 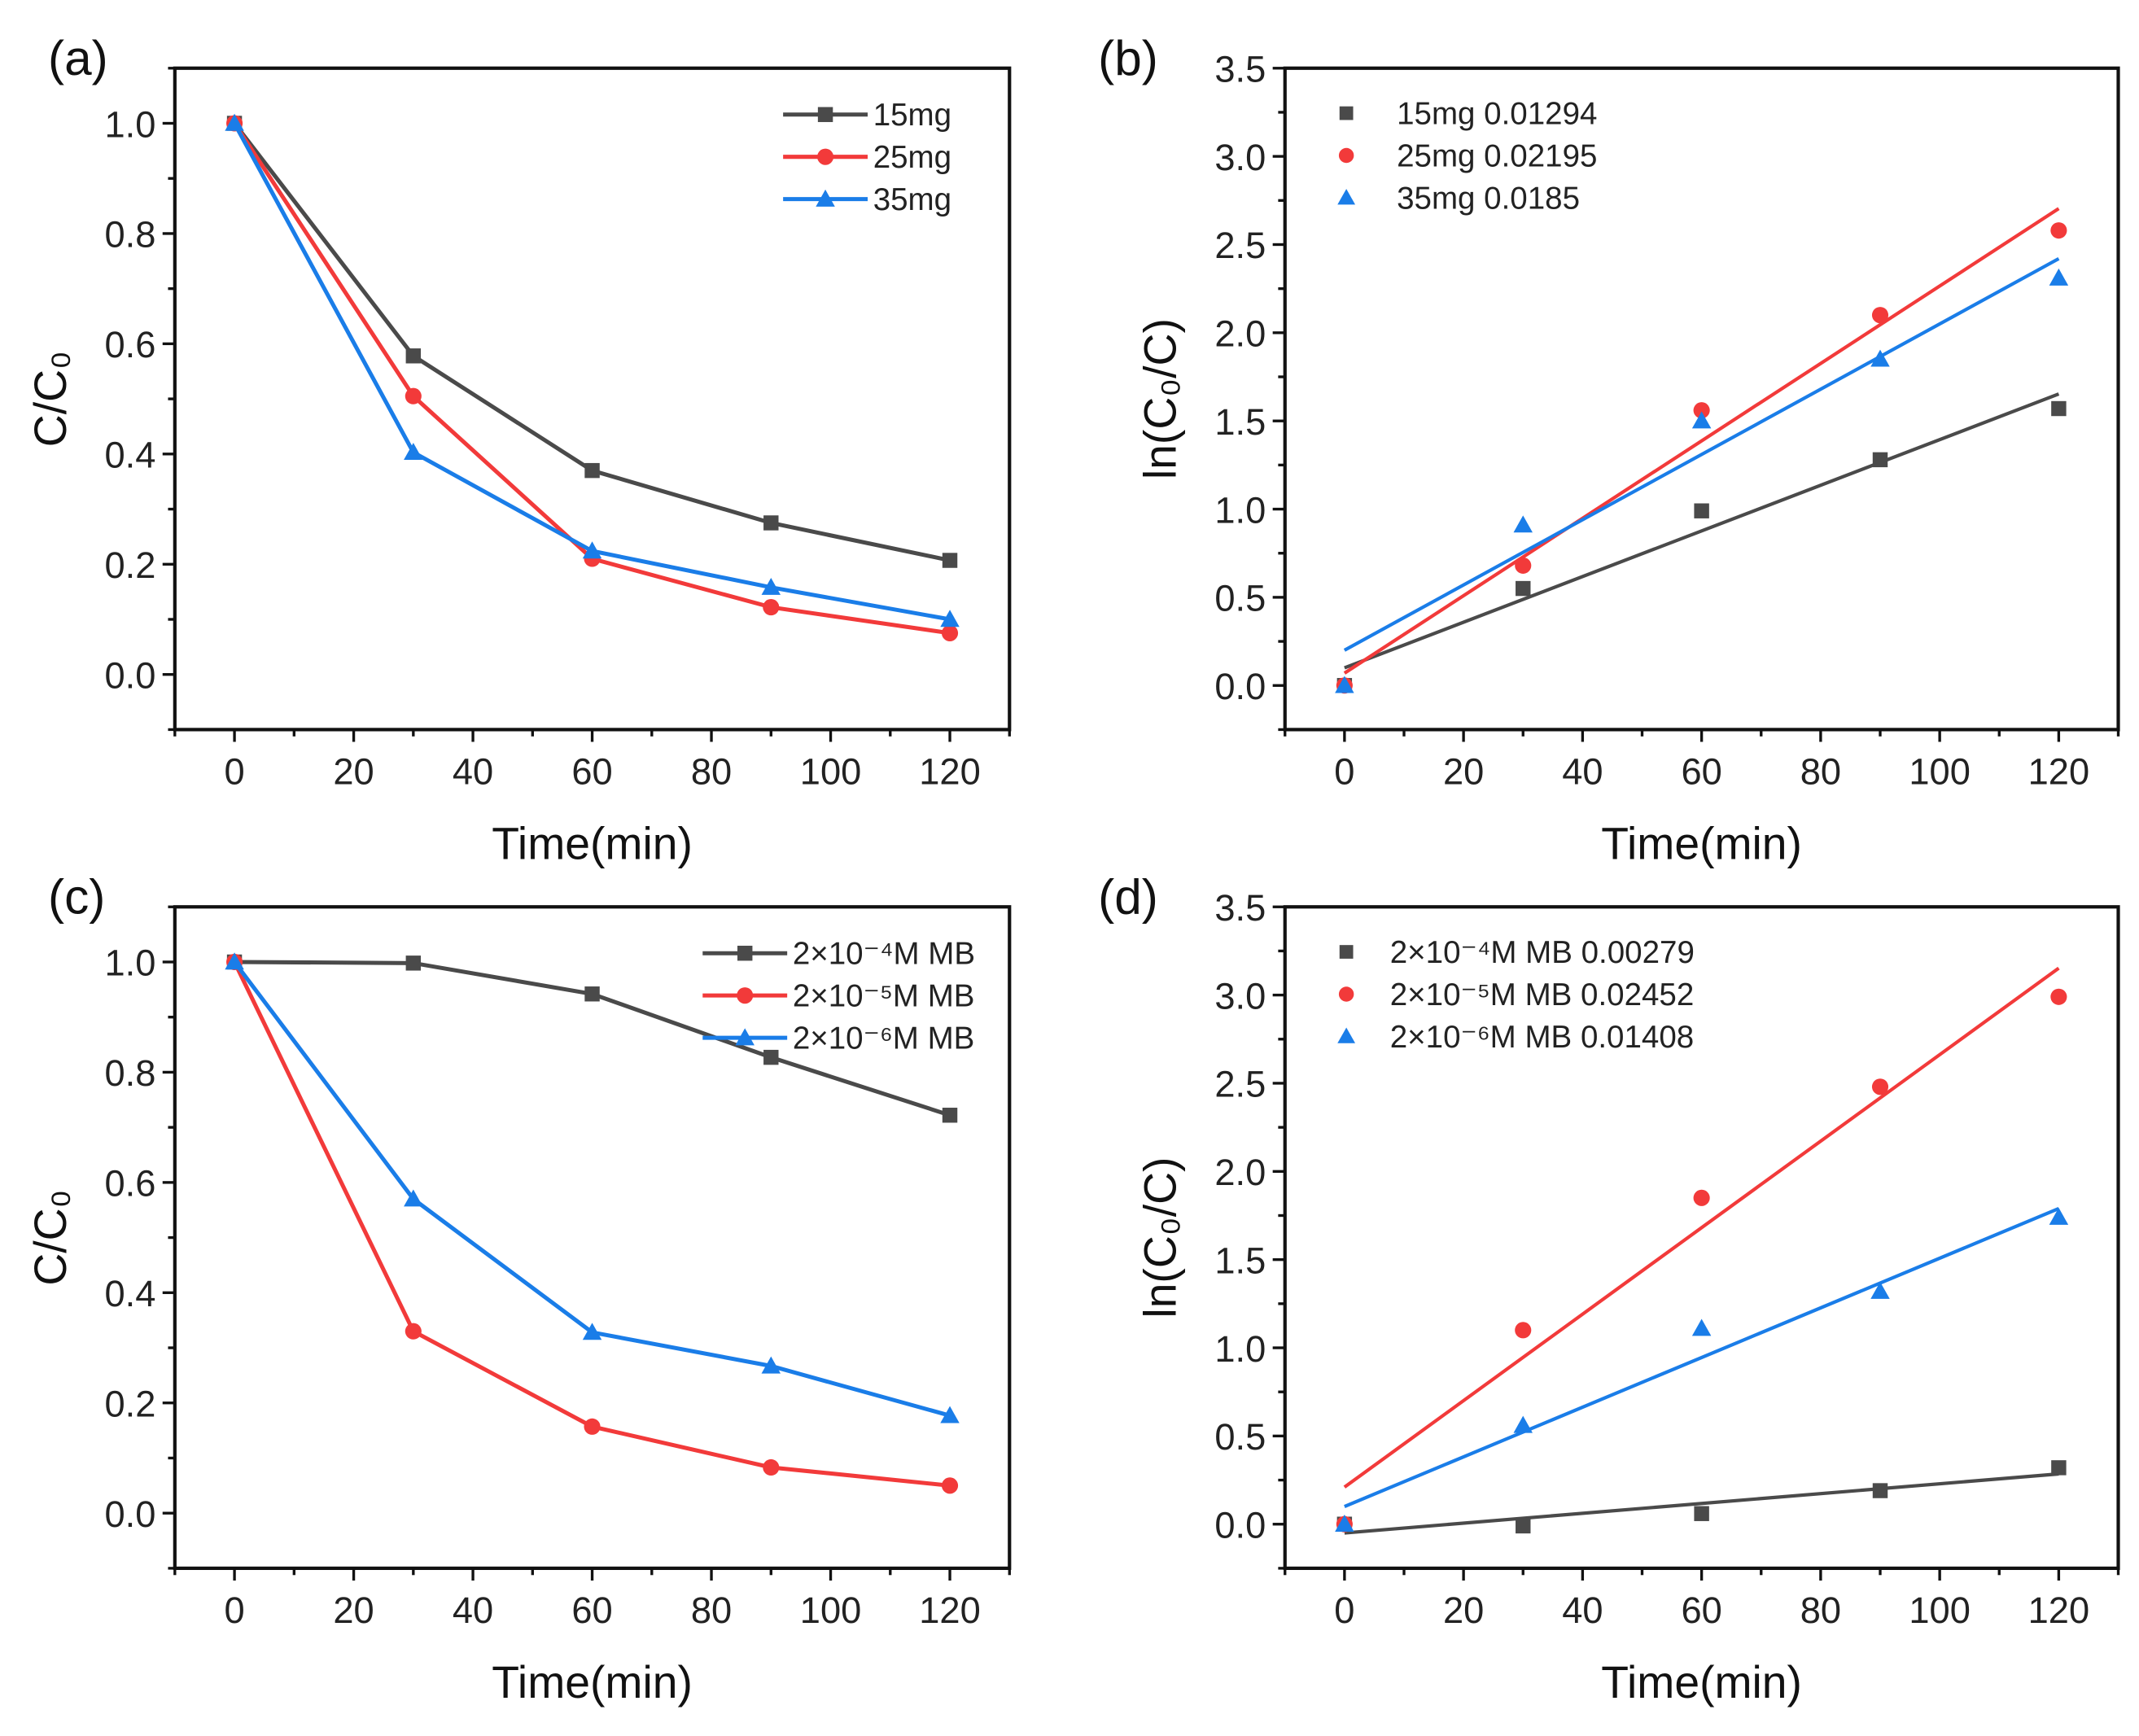 I want to click on panel-label: (b), so click(x=1128, y=57).